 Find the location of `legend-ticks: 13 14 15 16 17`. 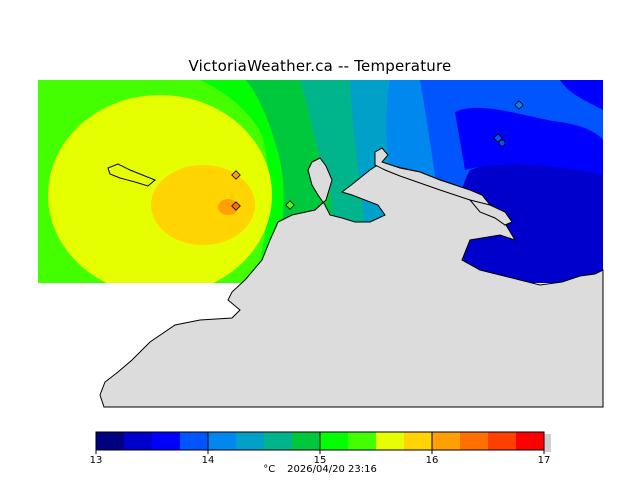

legend-ticks: 13 14 15 16 17 is located at coordinates (320, 462).